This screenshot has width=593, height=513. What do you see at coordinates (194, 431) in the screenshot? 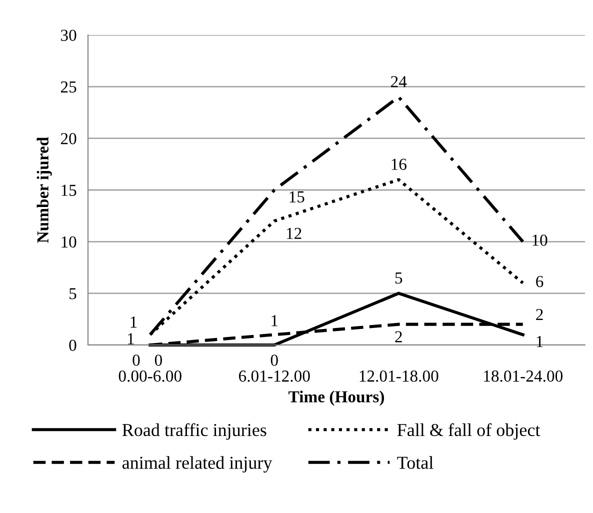
I see `legend-label: Road traffic injuries` at bounding box center [194, 431].